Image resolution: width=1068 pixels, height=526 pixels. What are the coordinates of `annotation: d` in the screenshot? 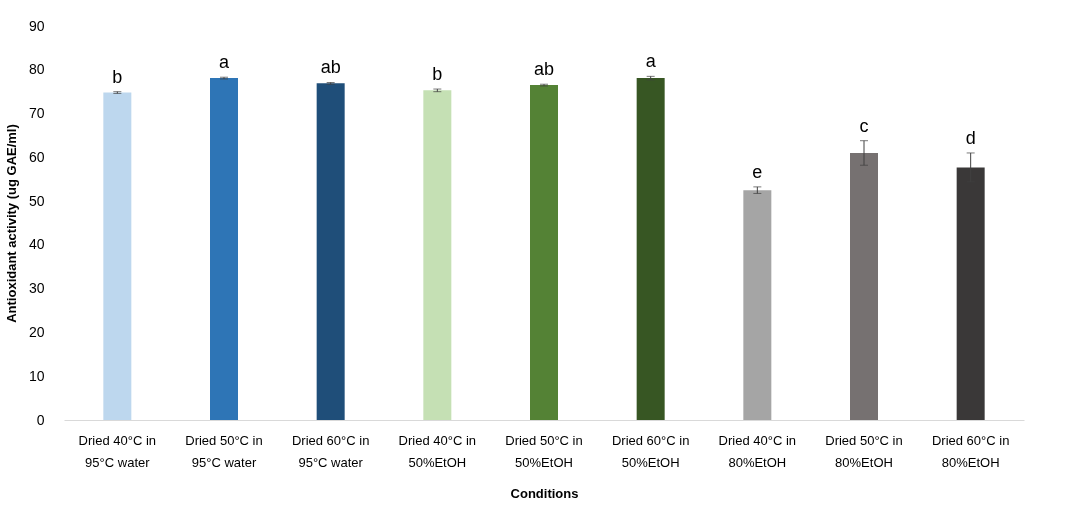 It's located at (970, 137).